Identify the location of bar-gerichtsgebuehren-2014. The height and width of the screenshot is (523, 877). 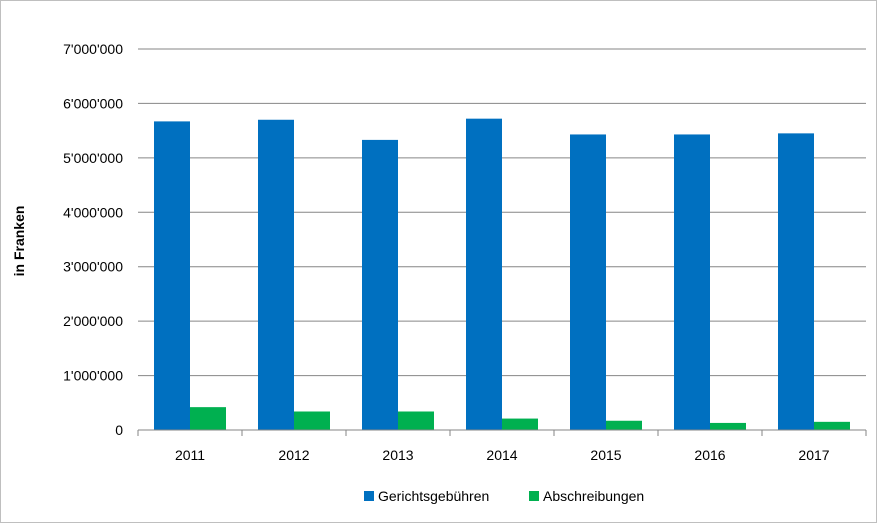
(484, 274).